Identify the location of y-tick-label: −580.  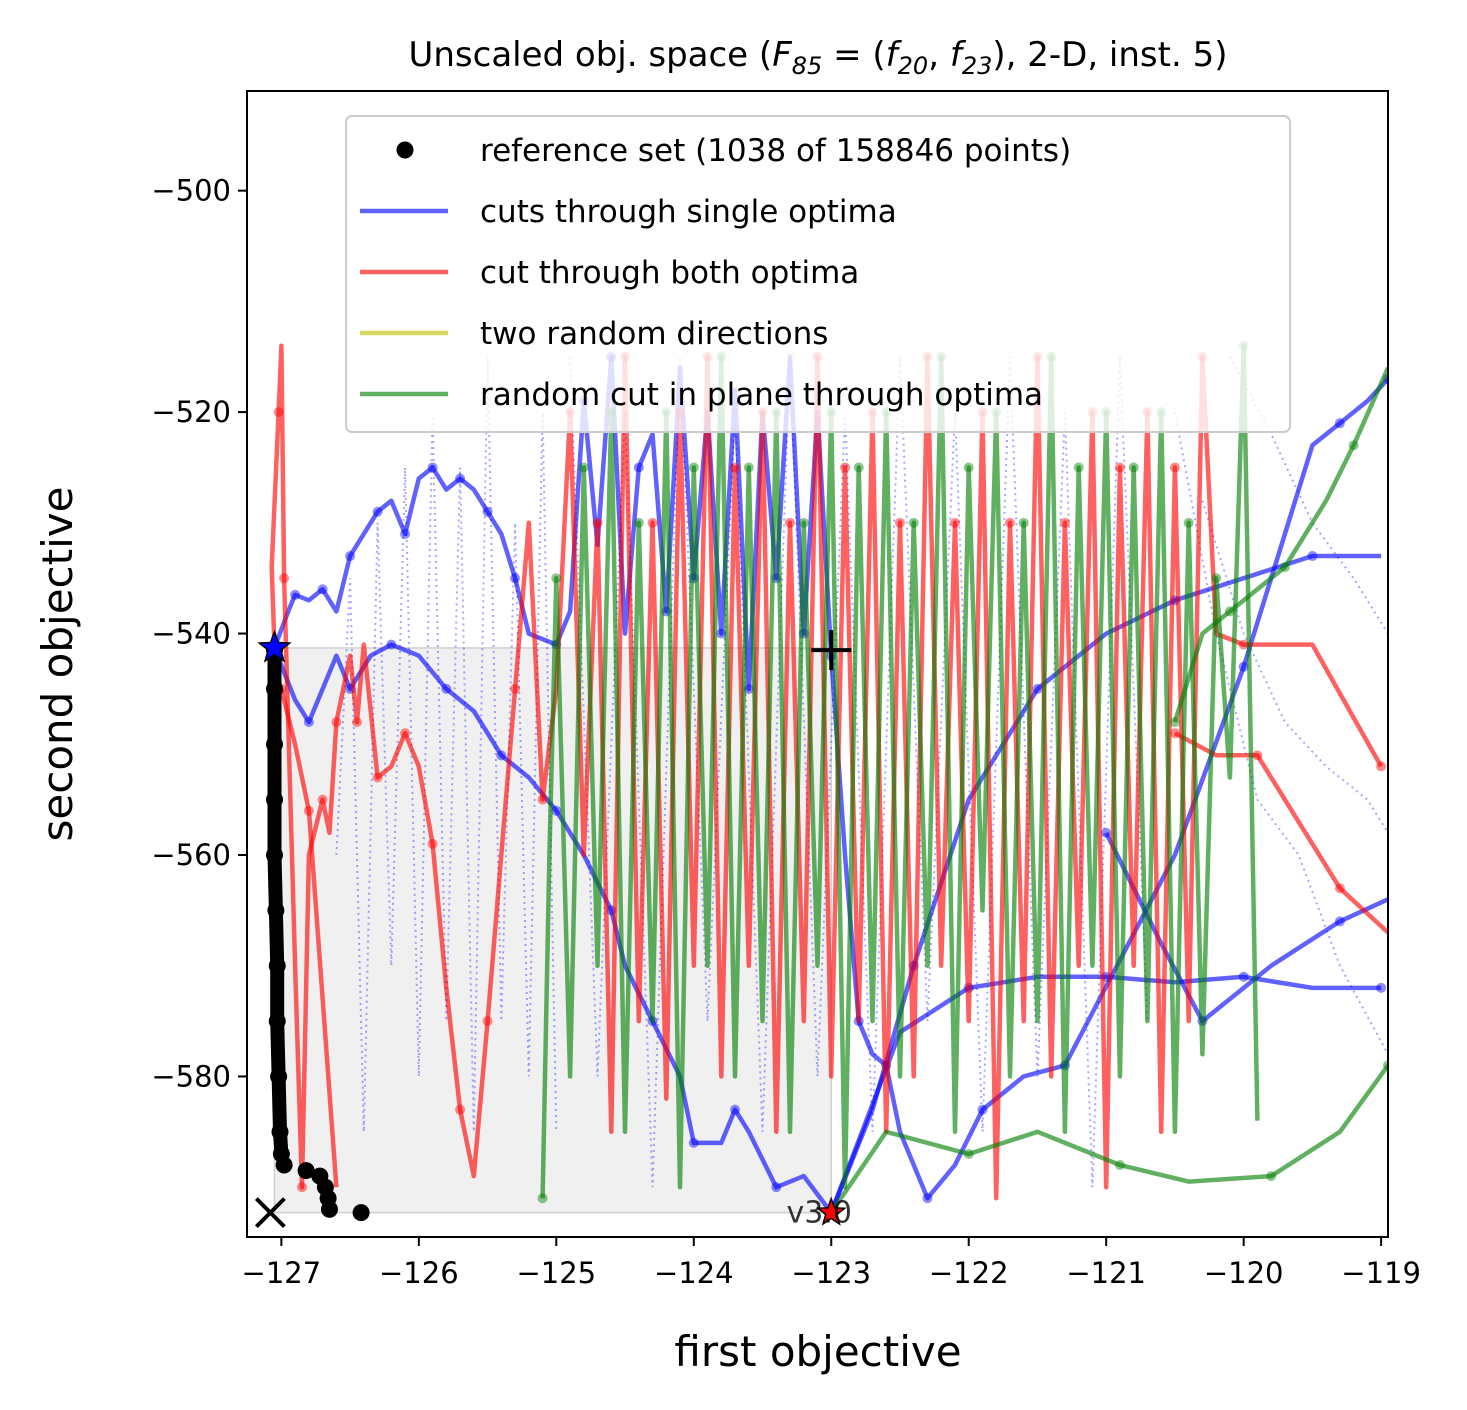
(191, 1076).